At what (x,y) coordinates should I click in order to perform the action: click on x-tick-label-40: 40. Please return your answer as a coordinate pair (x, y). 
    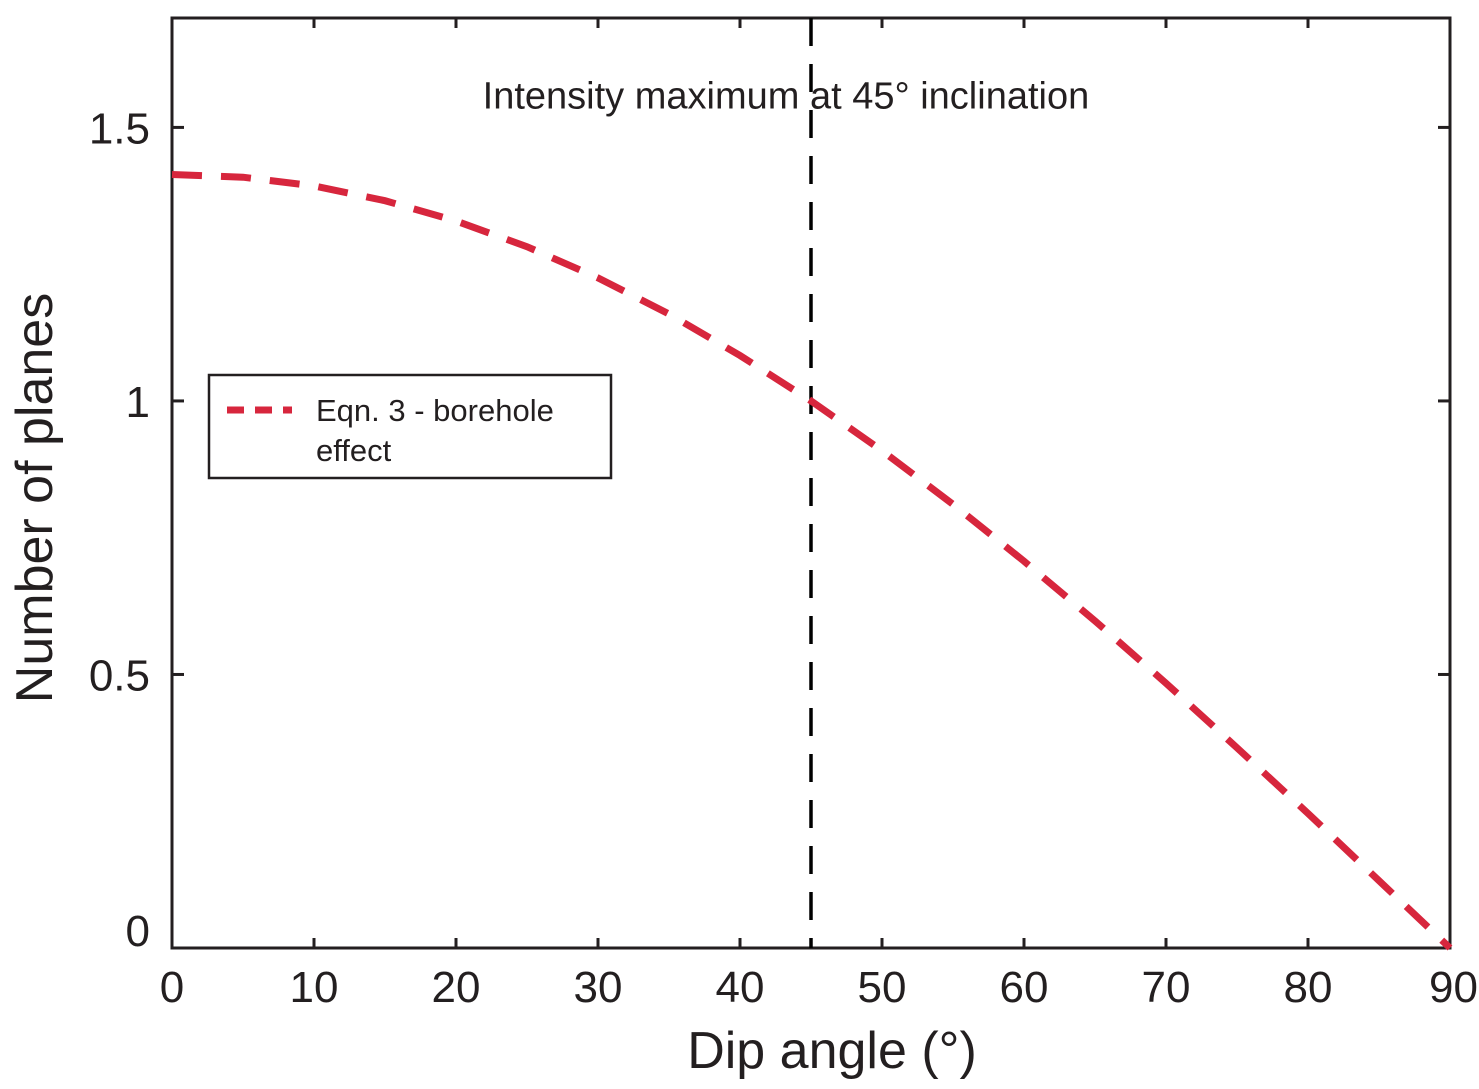
    Looking at the image, I should click on (740, 987).